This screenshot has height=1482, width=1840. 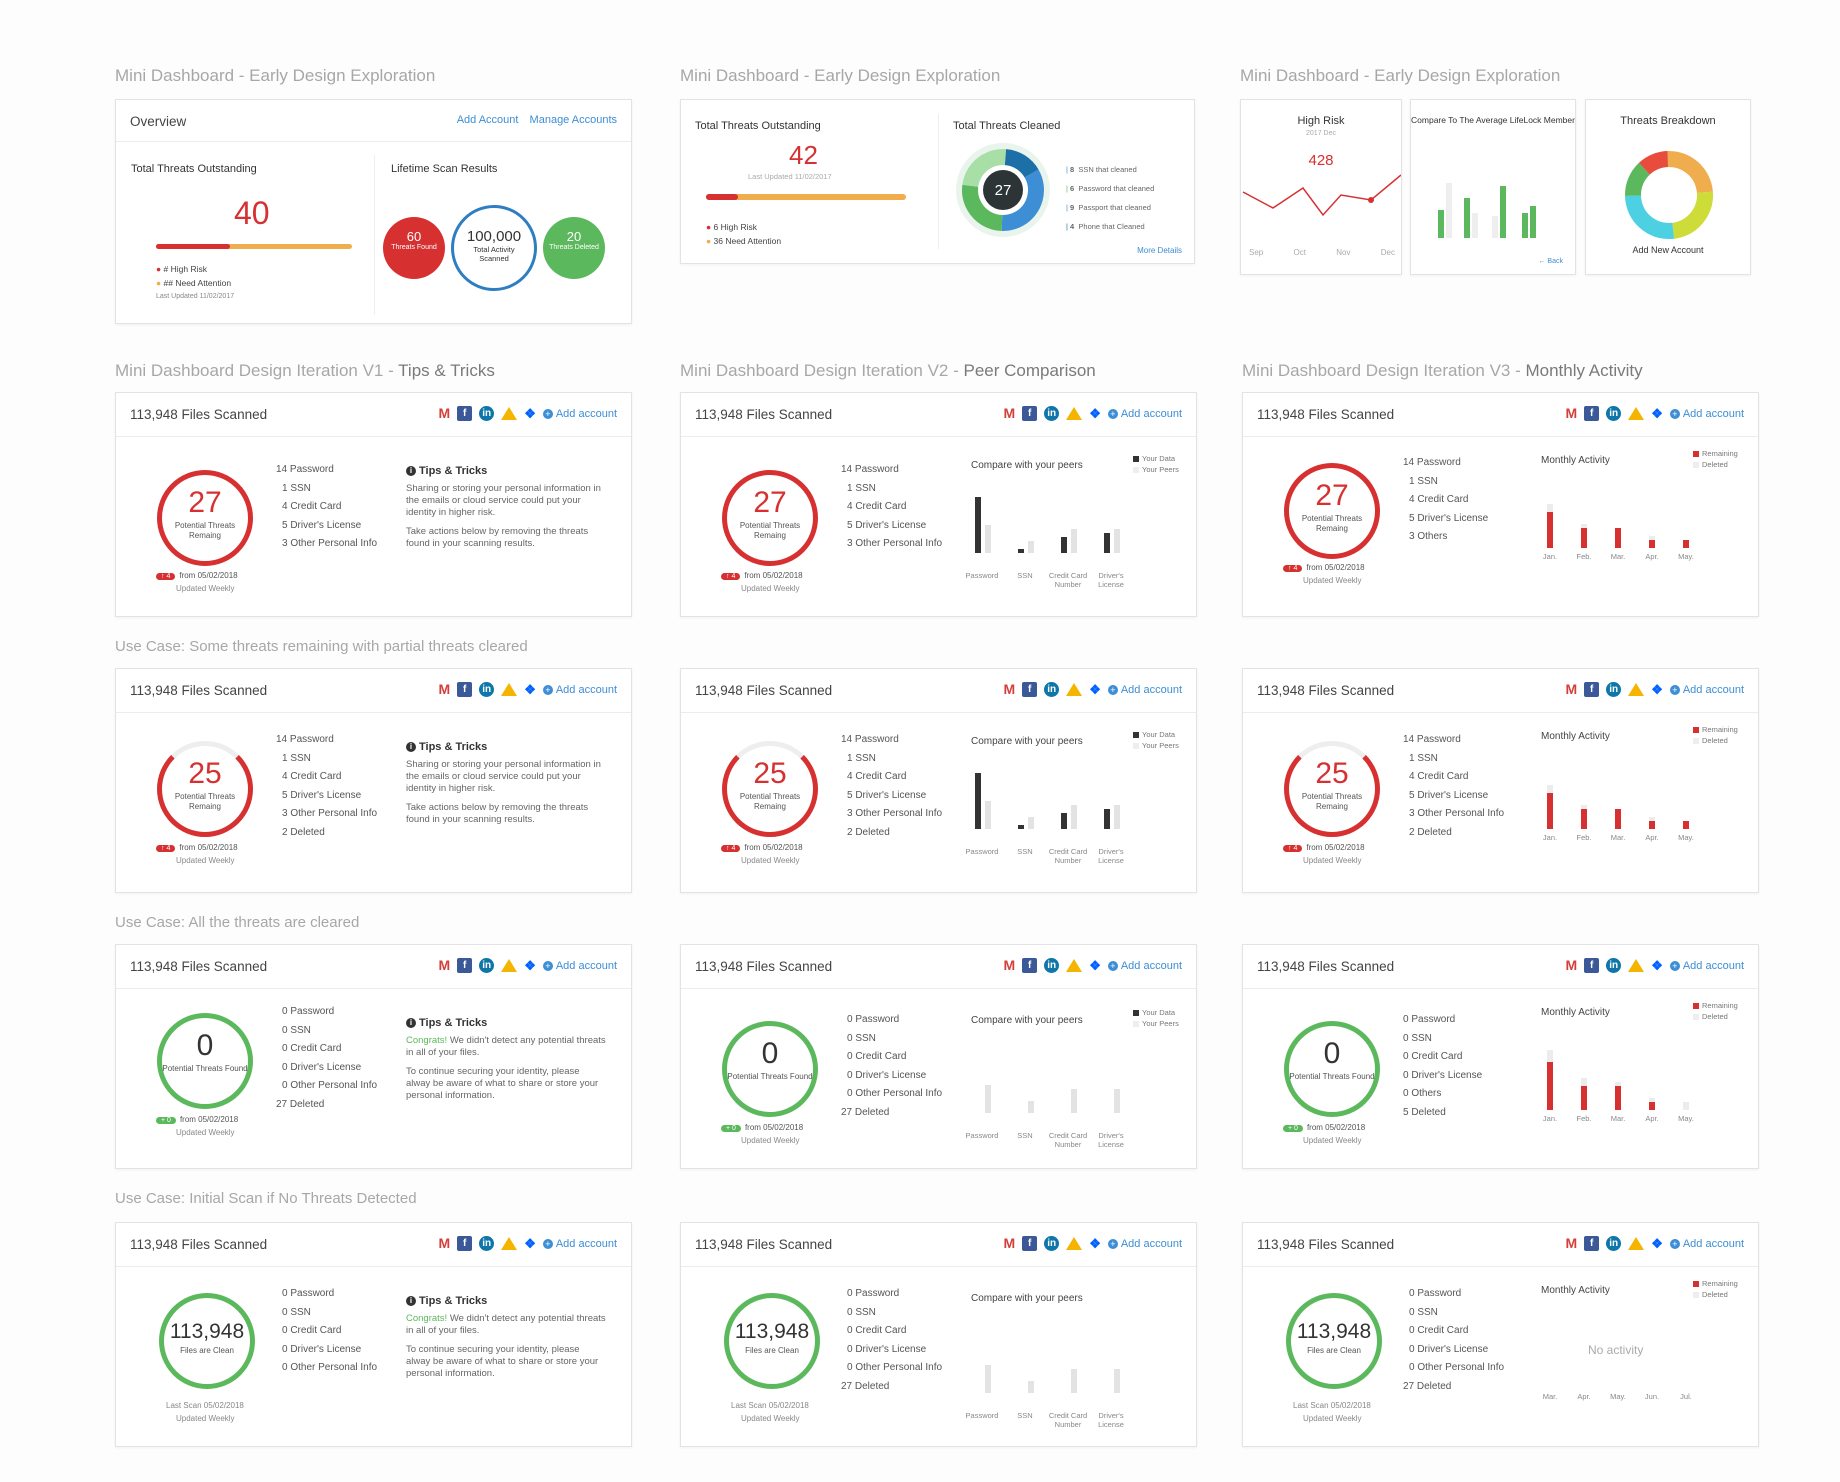 I want to click on lifetime-title: Lifetime Scan Results, so click(x=444, y=169).